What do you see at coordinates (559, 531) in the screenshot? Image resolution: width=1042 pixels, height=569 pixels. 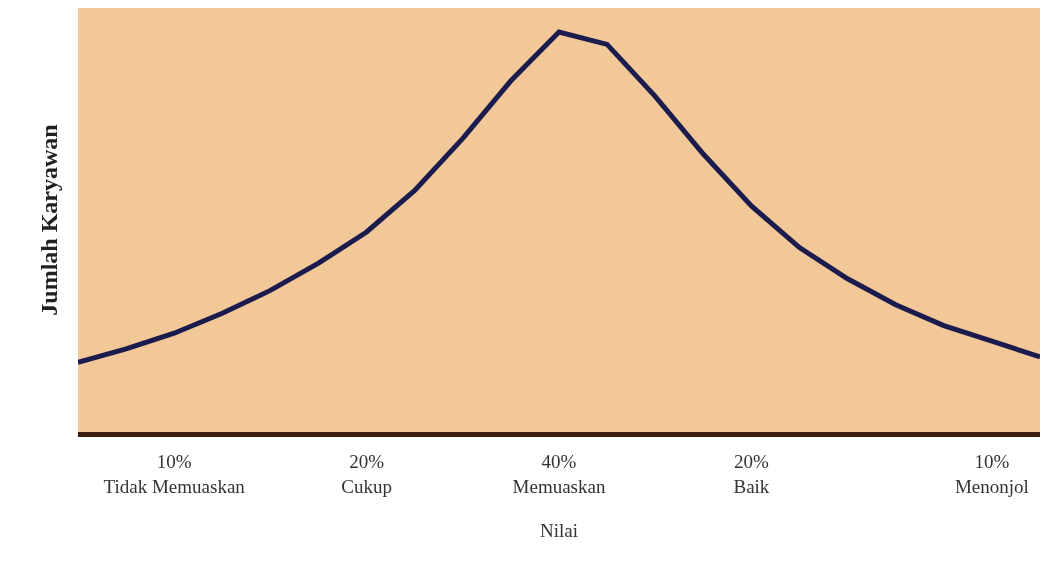 I see `x-axis-title: Nilai` at bounding box center [559, 531].